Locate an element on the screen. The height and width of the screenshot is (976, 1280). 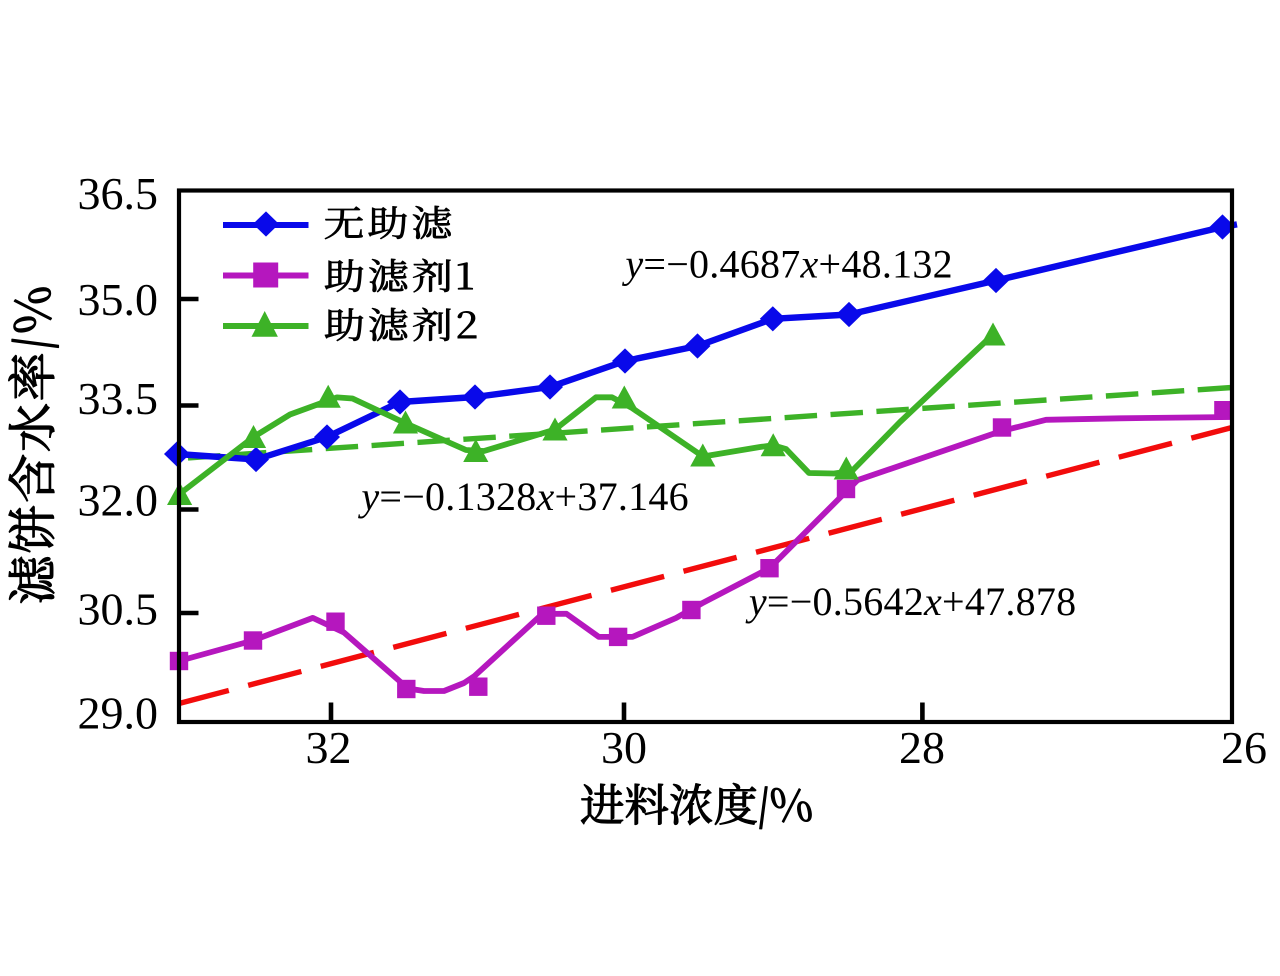
svg-text: 28 is located at coordinates (922, 747).